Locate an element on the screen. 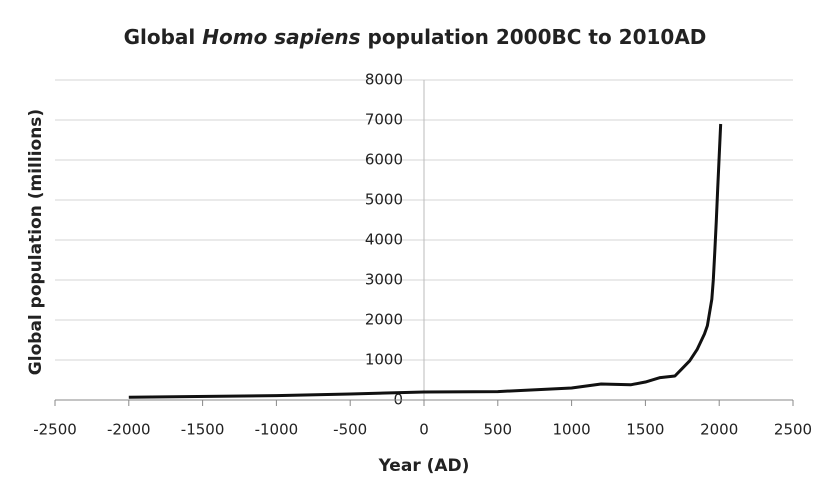  x-tick-label: -2000 is located at coordinates (129, 430).